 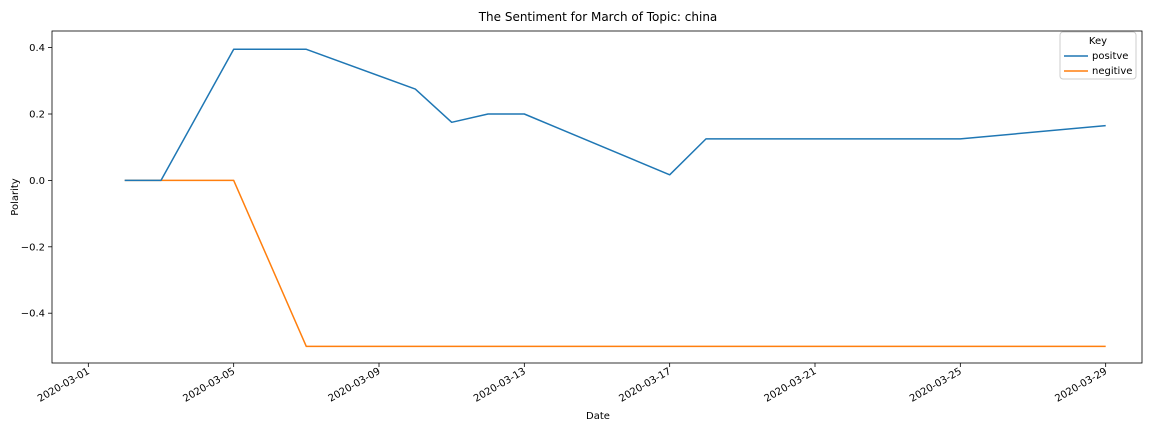 I want to click on x-tick-label: 2020-03-17, so click(x=645, y=385).